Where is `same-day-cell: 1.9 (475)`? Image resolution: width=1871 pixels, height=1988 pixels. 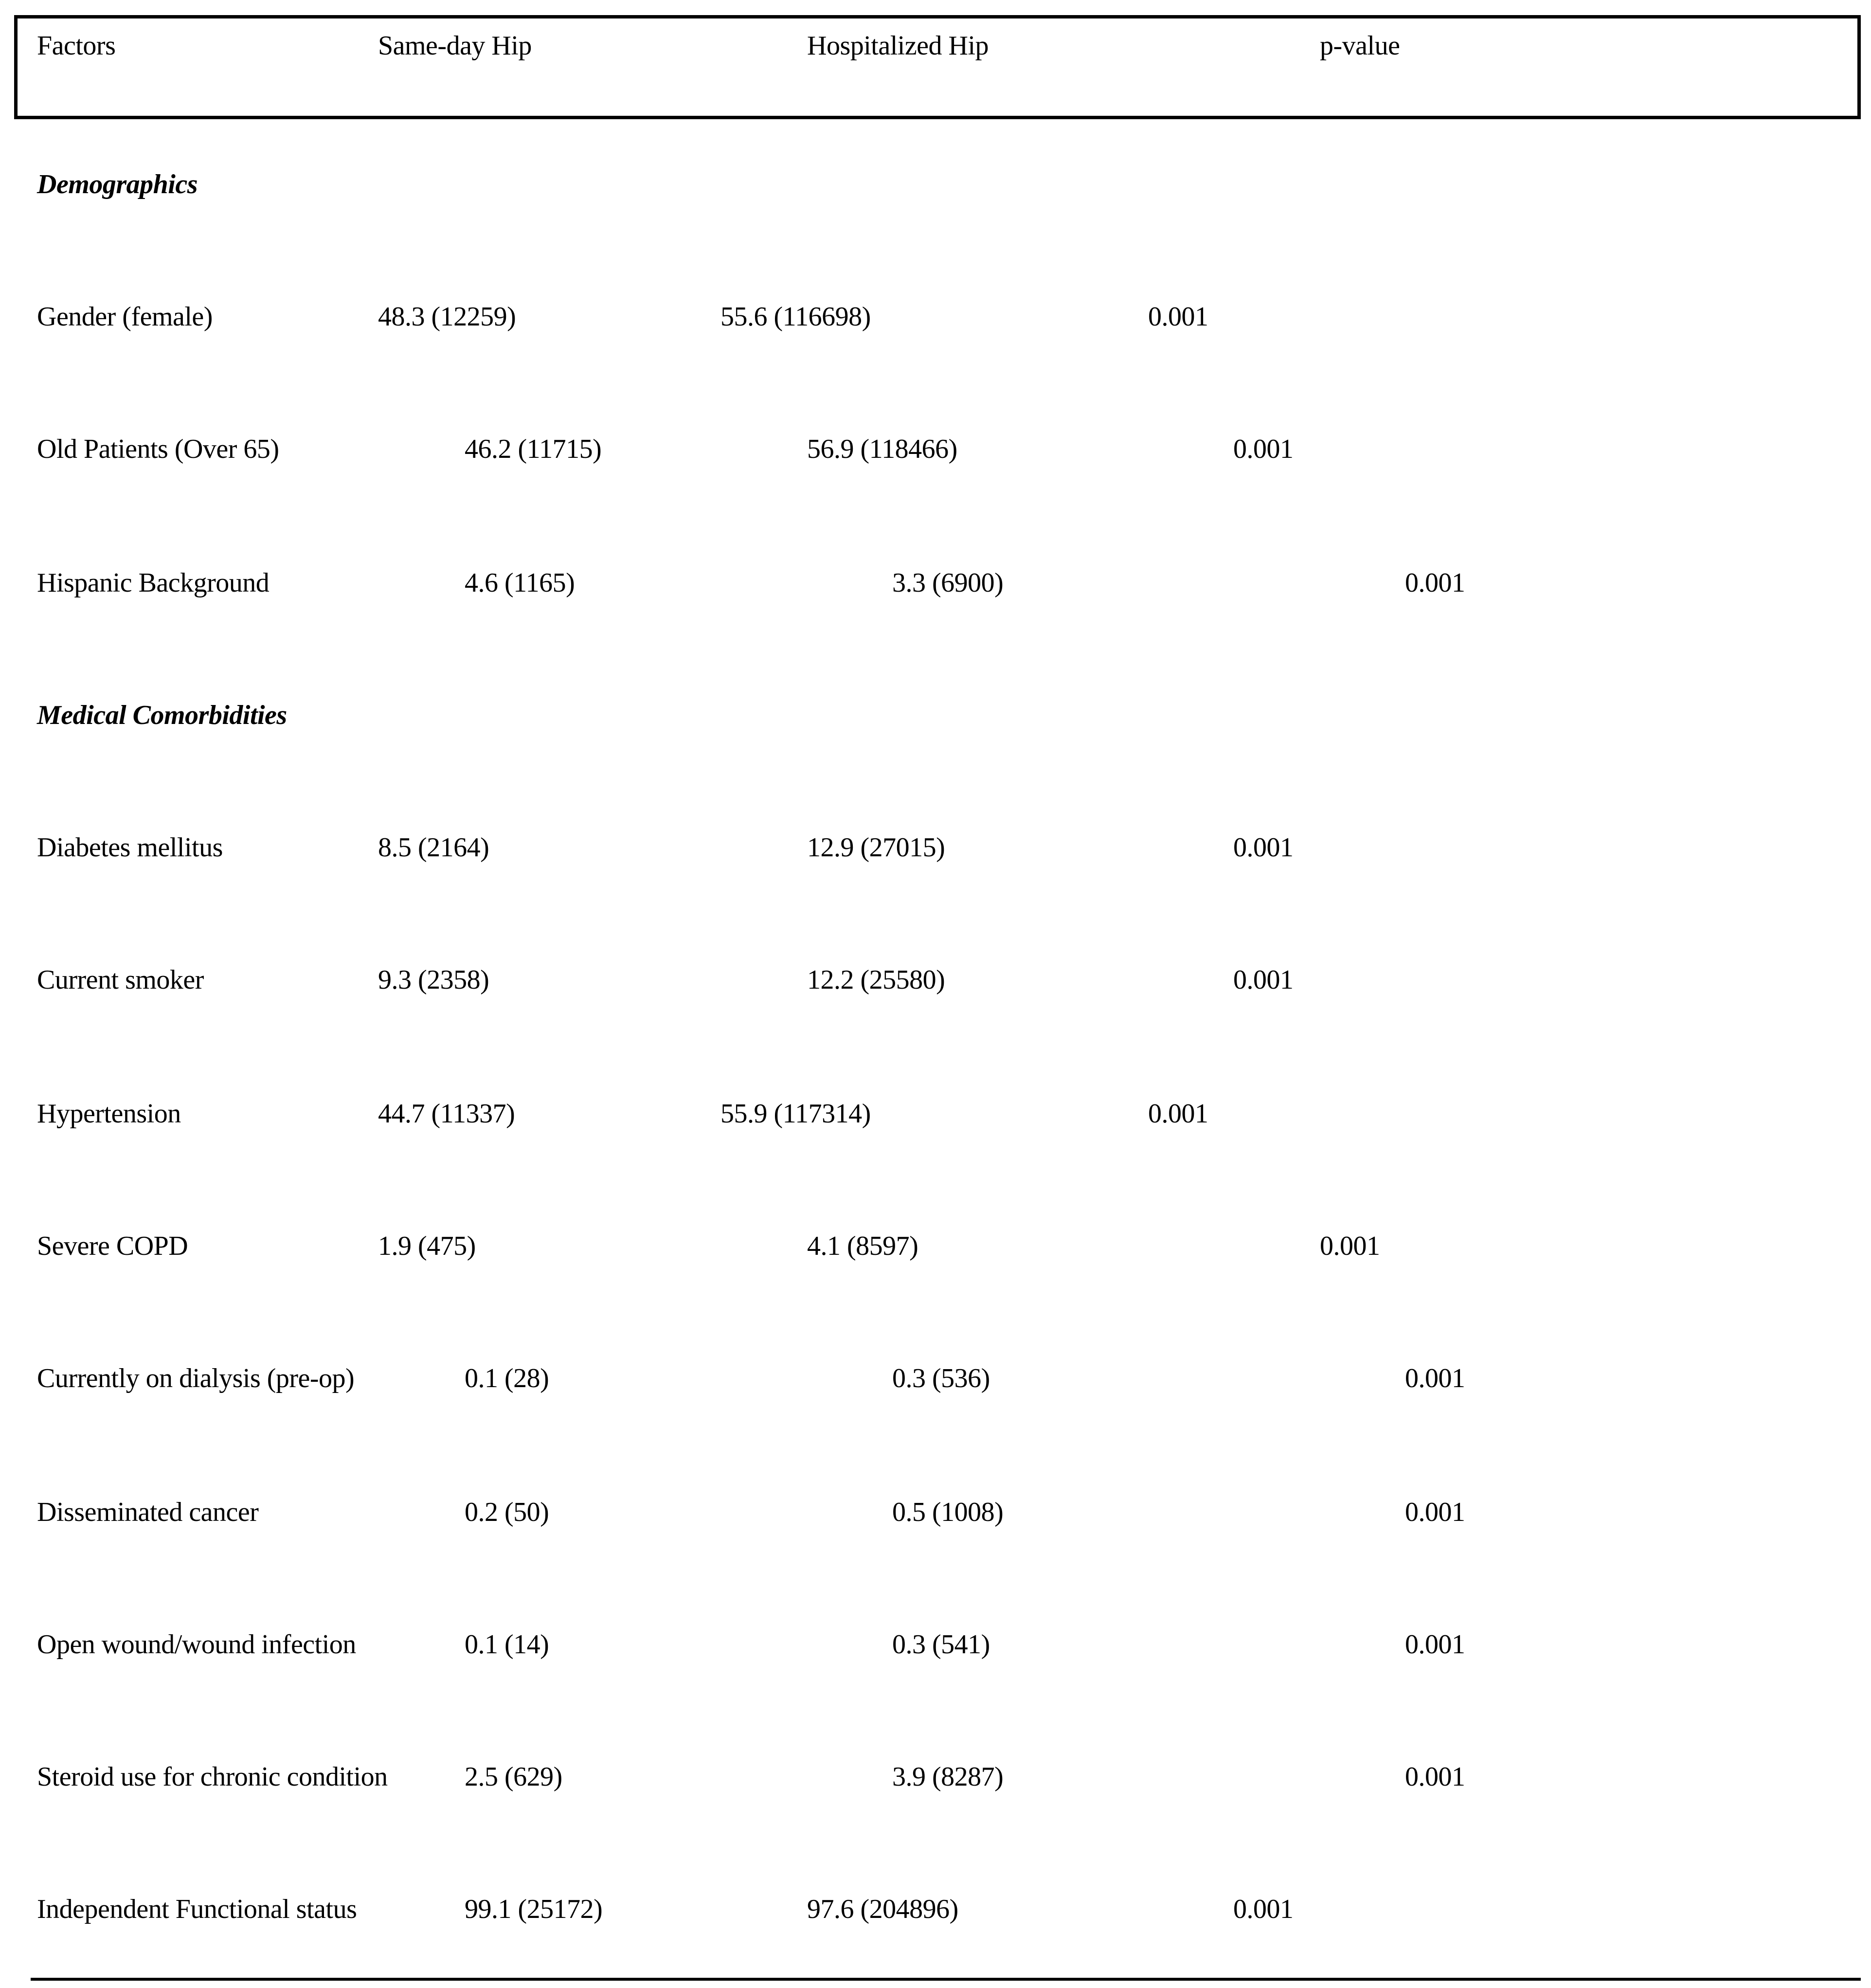
same-day-cell: 1.9 (475) is located at coordinates (427, 1246).